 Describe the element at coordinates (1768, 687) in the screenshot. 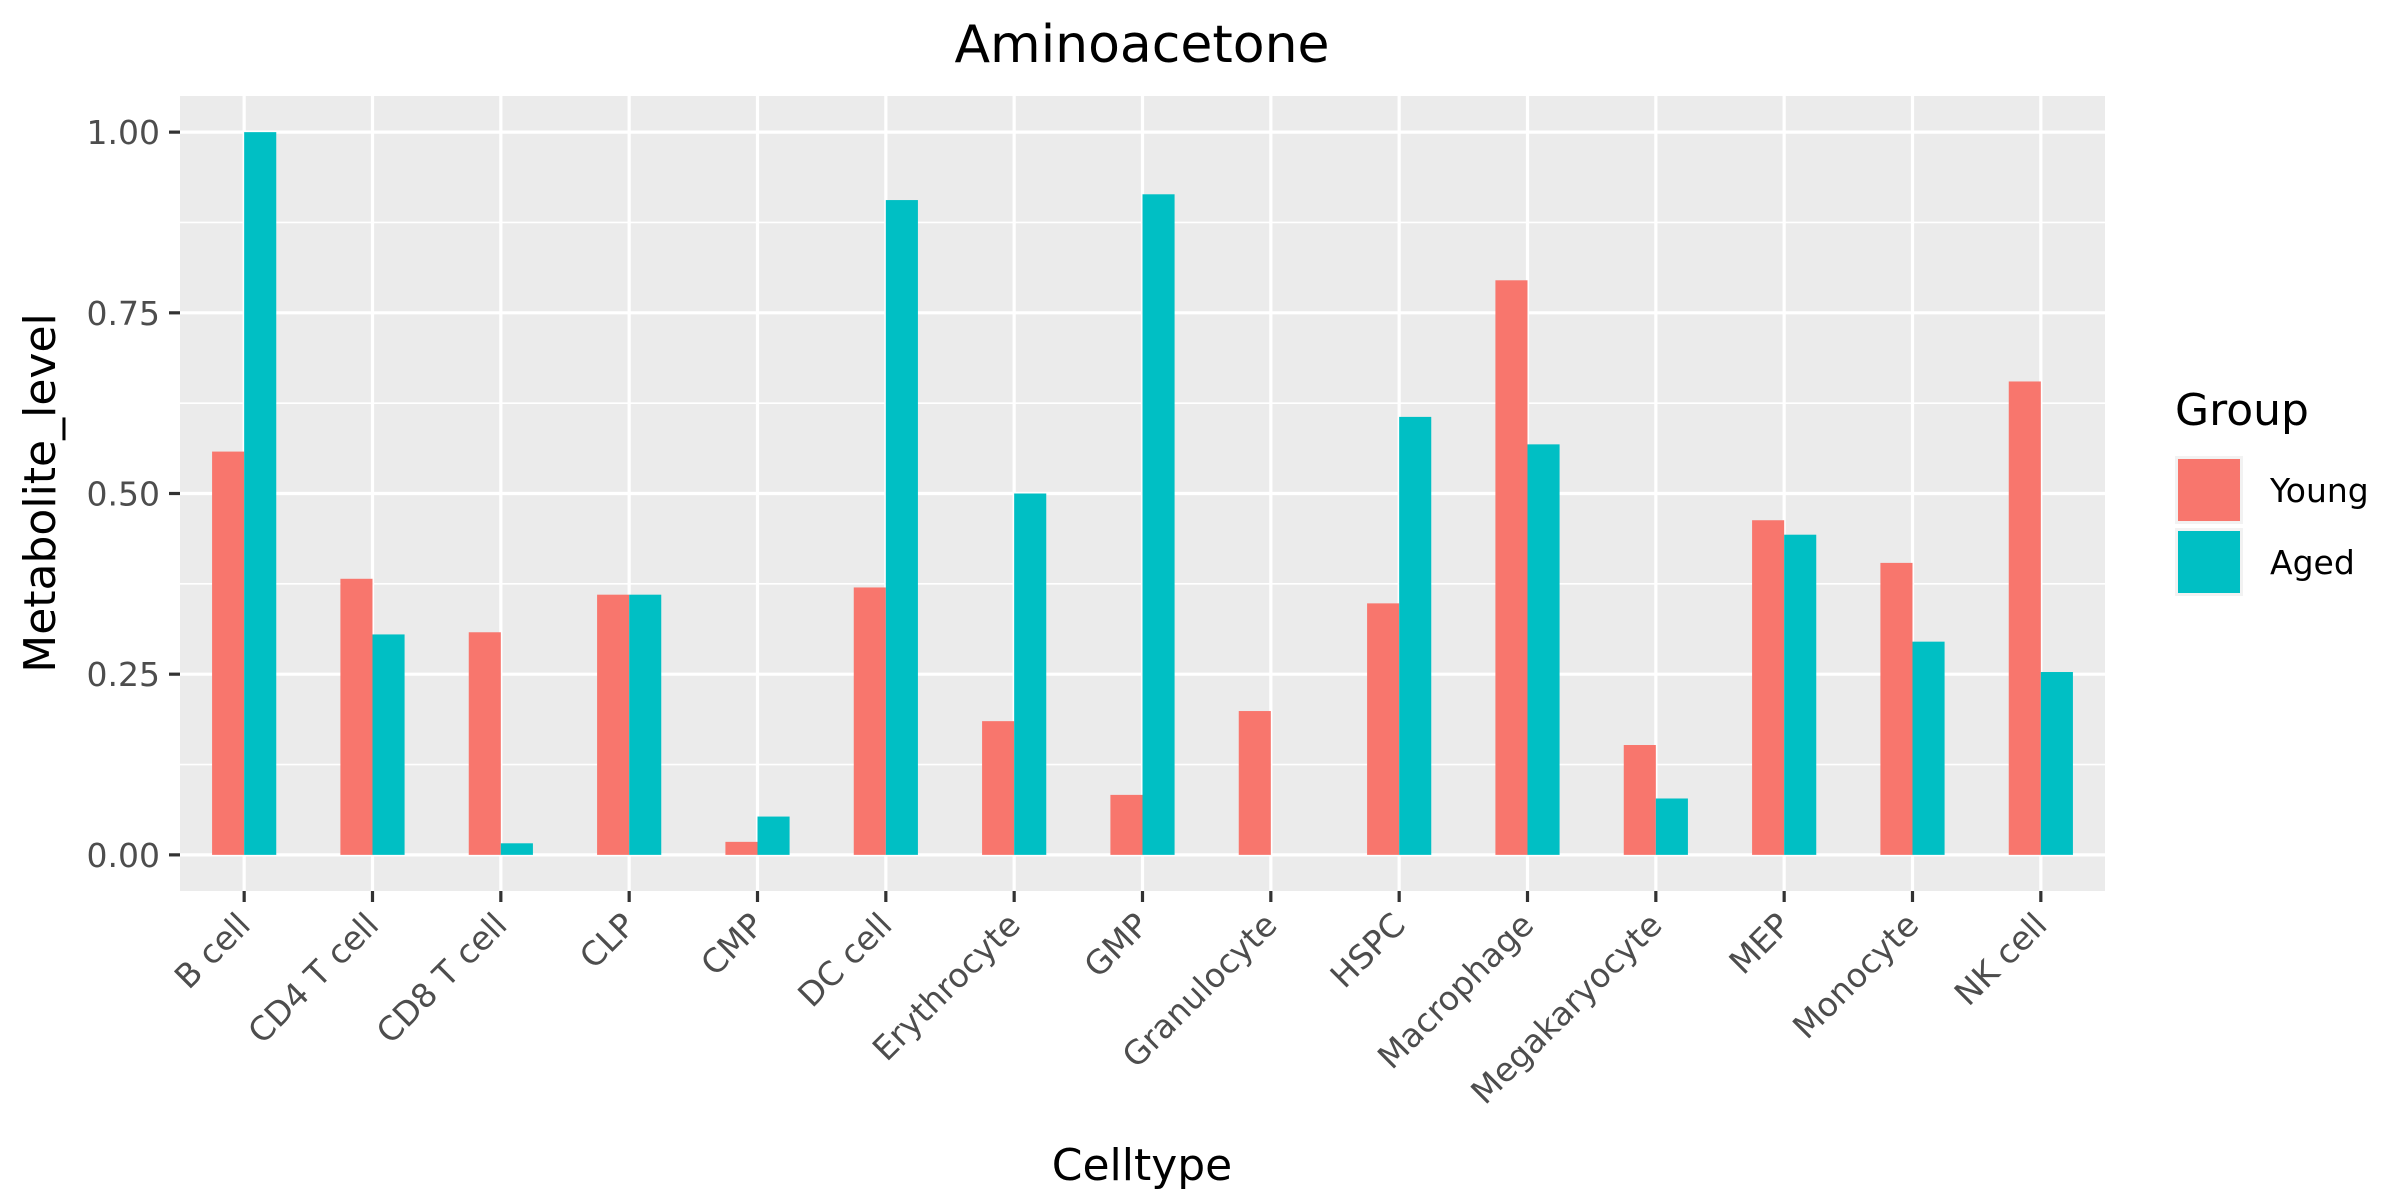

I see `bar-young-mep` at that location.